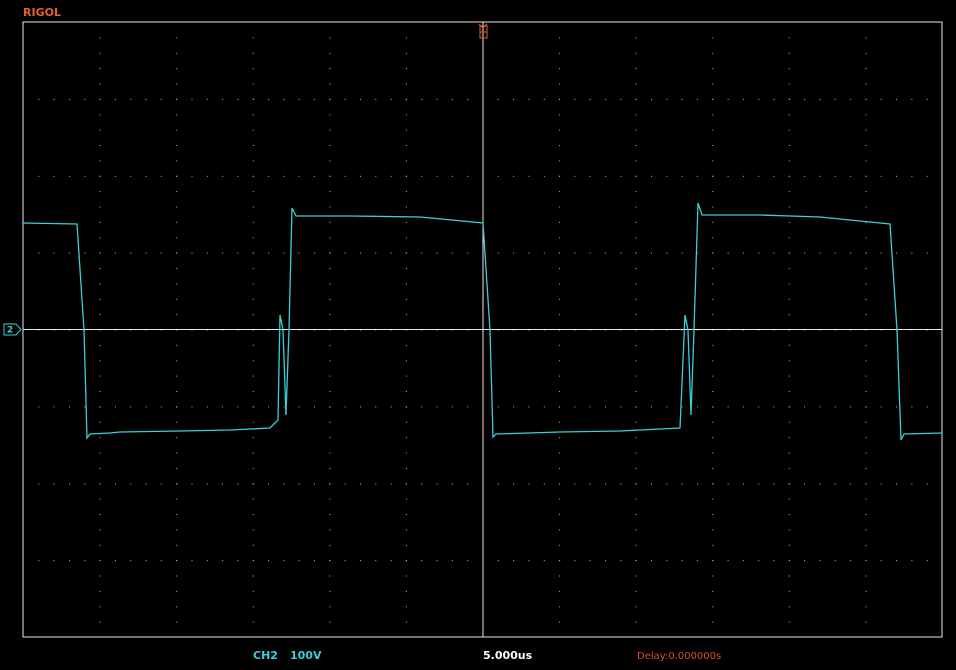  I want to click on time-per-div: 5.000us, so click(508, 655).